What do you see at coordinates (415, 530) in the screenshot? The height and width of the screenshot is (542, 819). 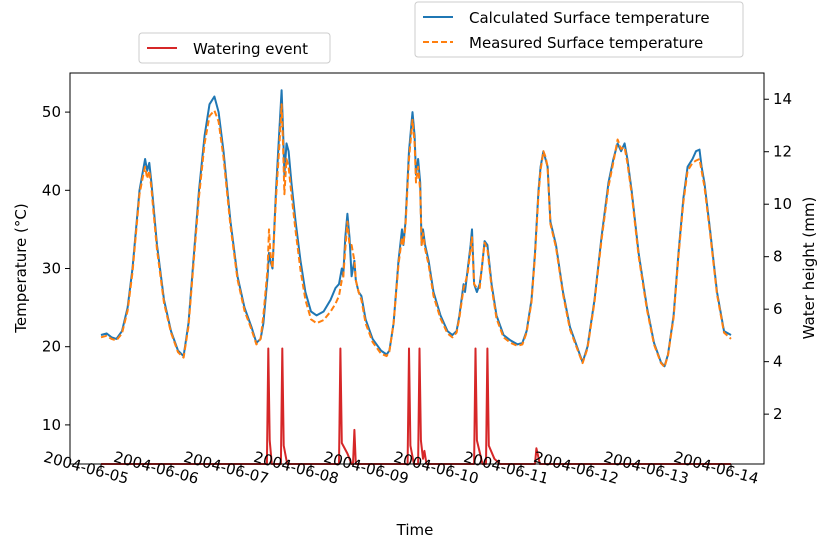 I see `x-axis-label: Time` at bounding box center [415, 530].